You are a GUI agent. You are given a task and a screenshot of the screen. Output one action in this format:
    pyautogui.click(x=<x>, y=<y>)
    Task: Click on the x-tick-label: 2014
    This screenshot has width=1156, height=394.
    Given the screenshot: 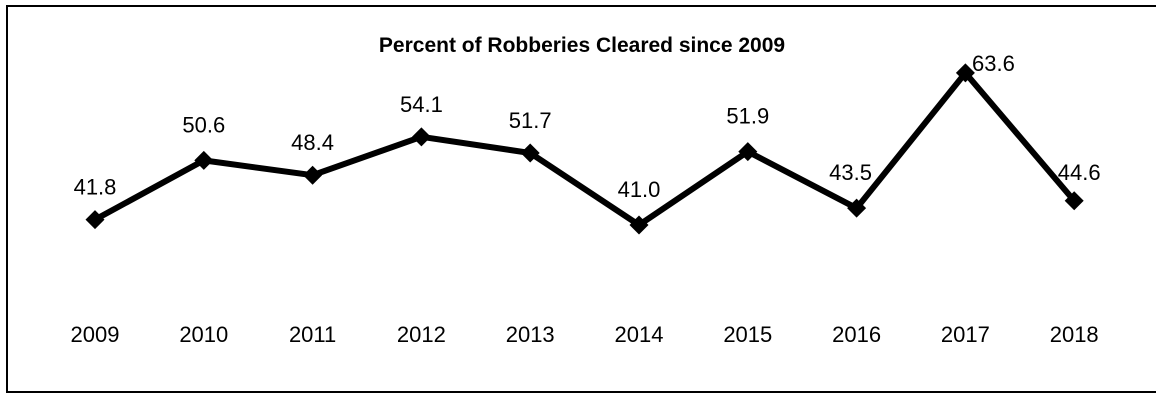 What is the action you would take?
    pyautogui.click(x=639, y=334)
    